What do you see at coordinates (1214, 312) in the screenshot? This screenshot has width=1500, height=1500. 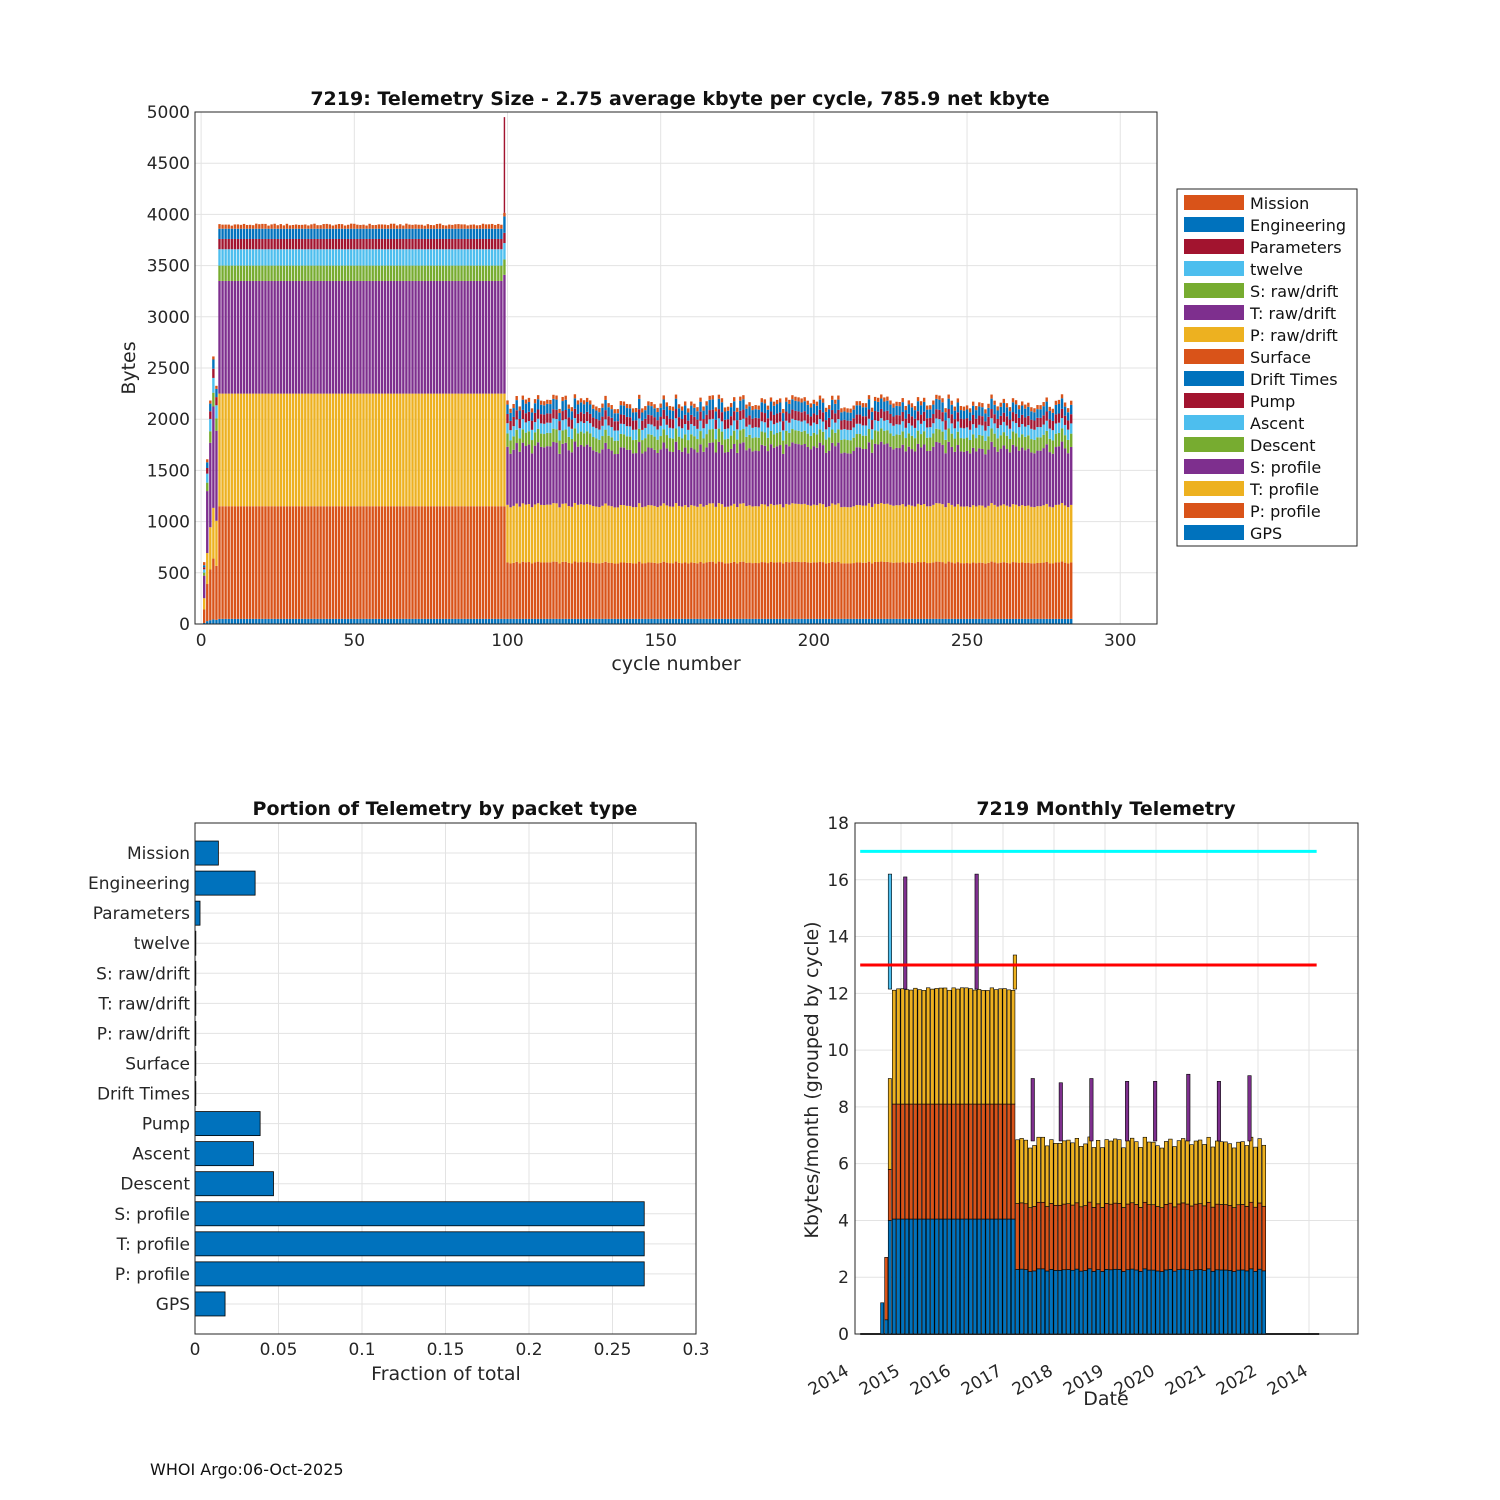 I see `legend-swatch` at bounding box center [1214, 312].